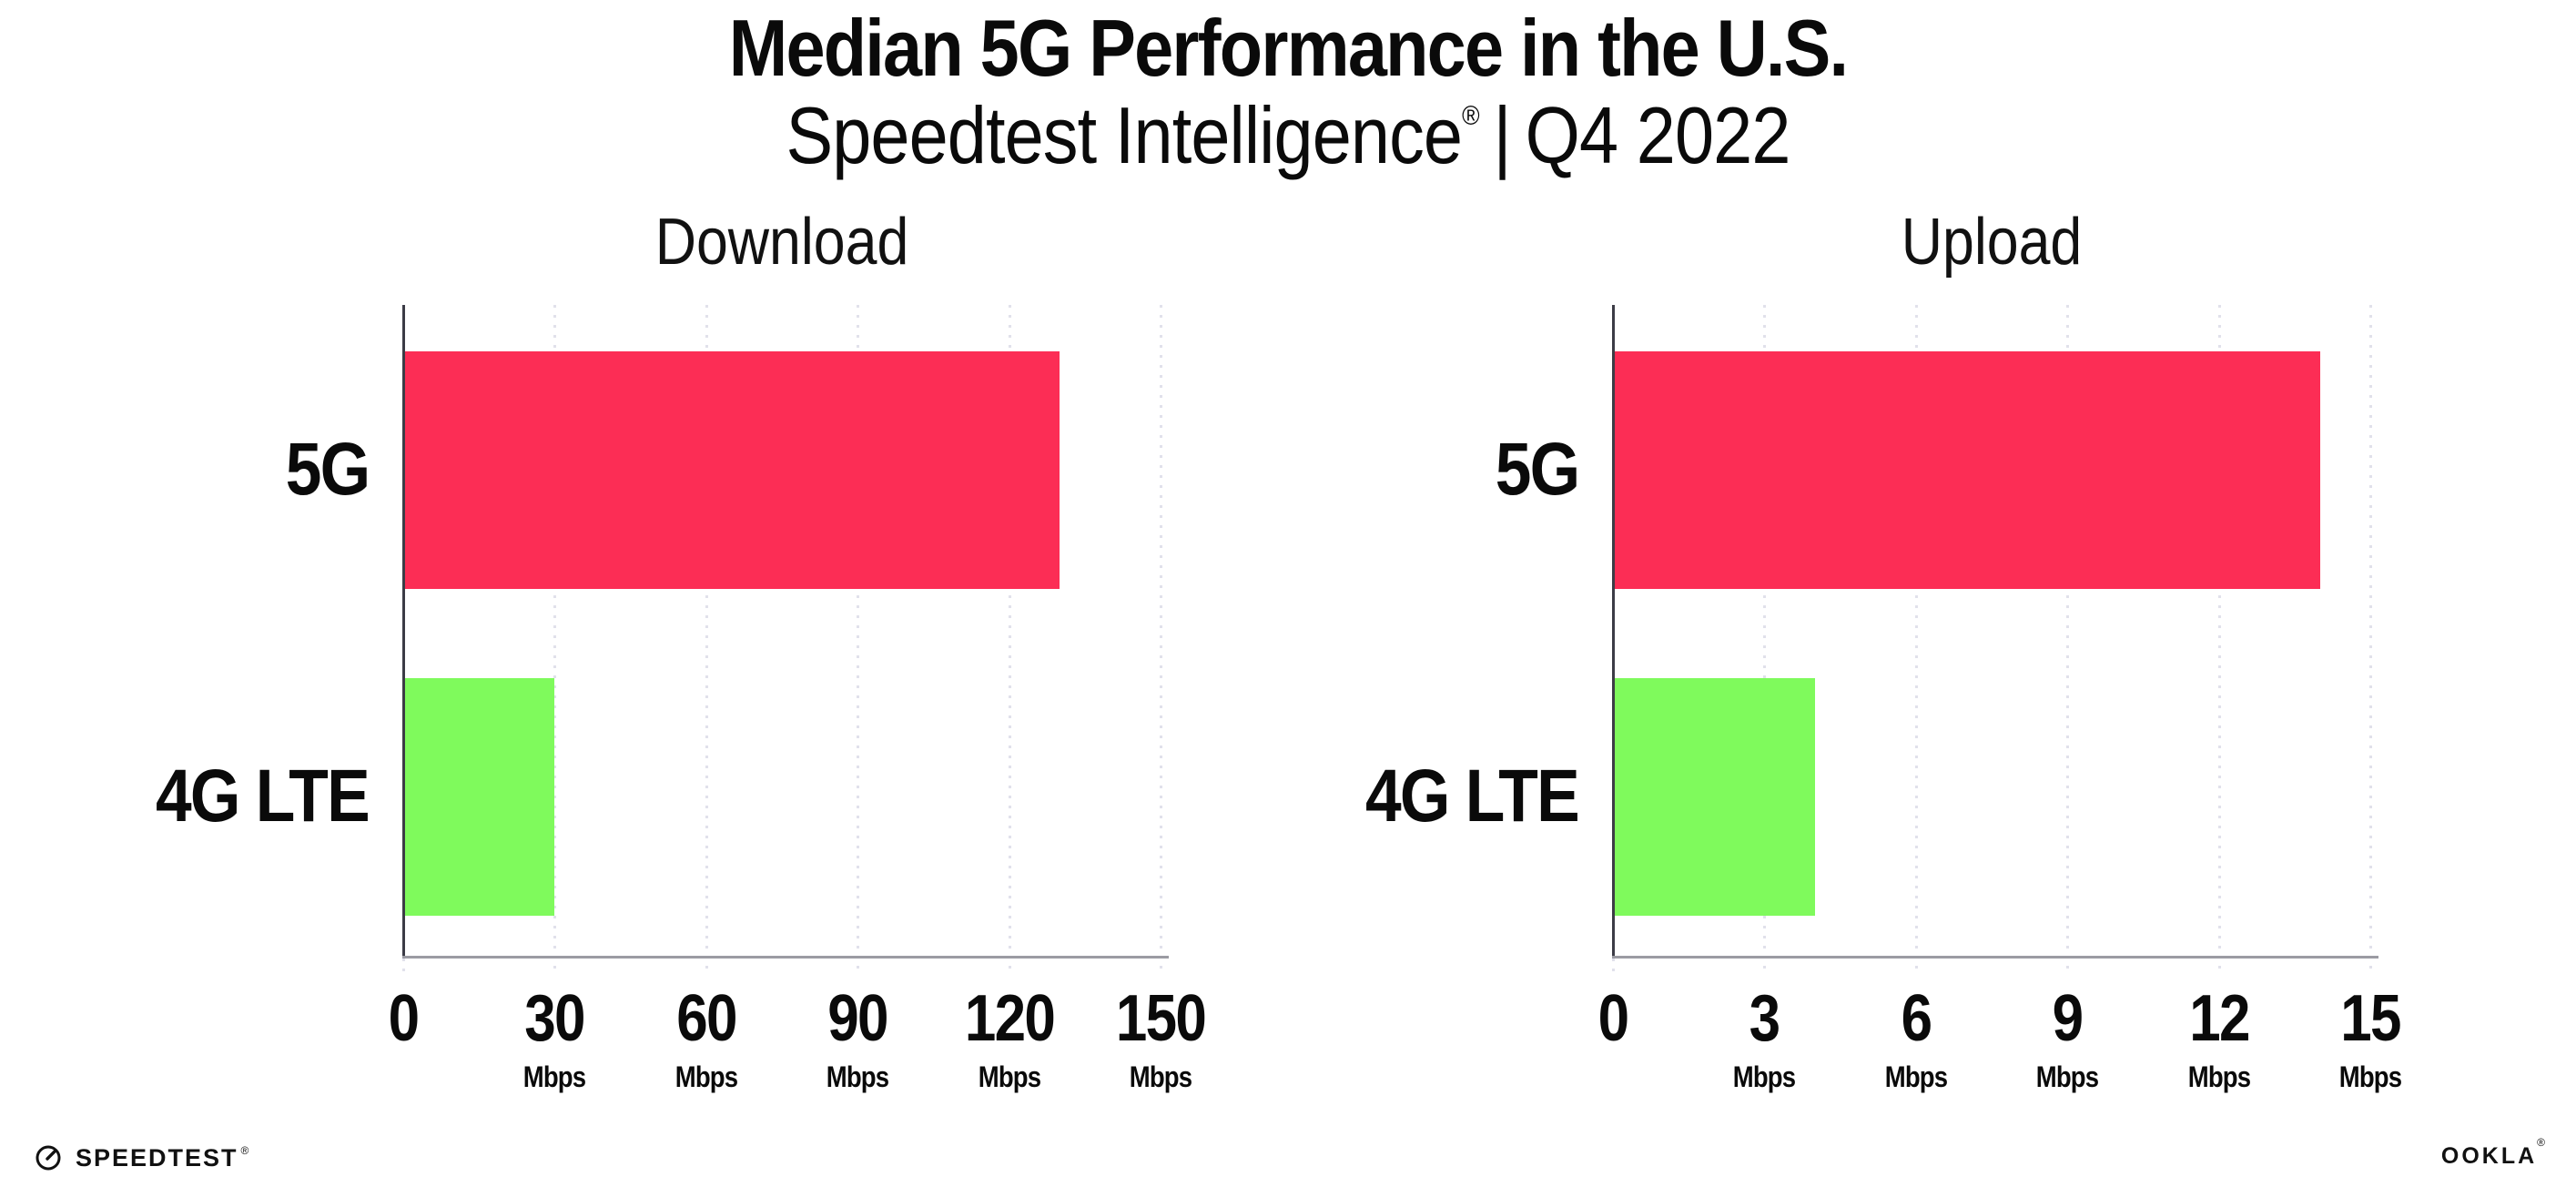 The image size is (2576, 1197). Describe the element at coordinates (1288, 48) in the screenshot. I see `page-title: Median 5G Performance in the U.S.` at that location.